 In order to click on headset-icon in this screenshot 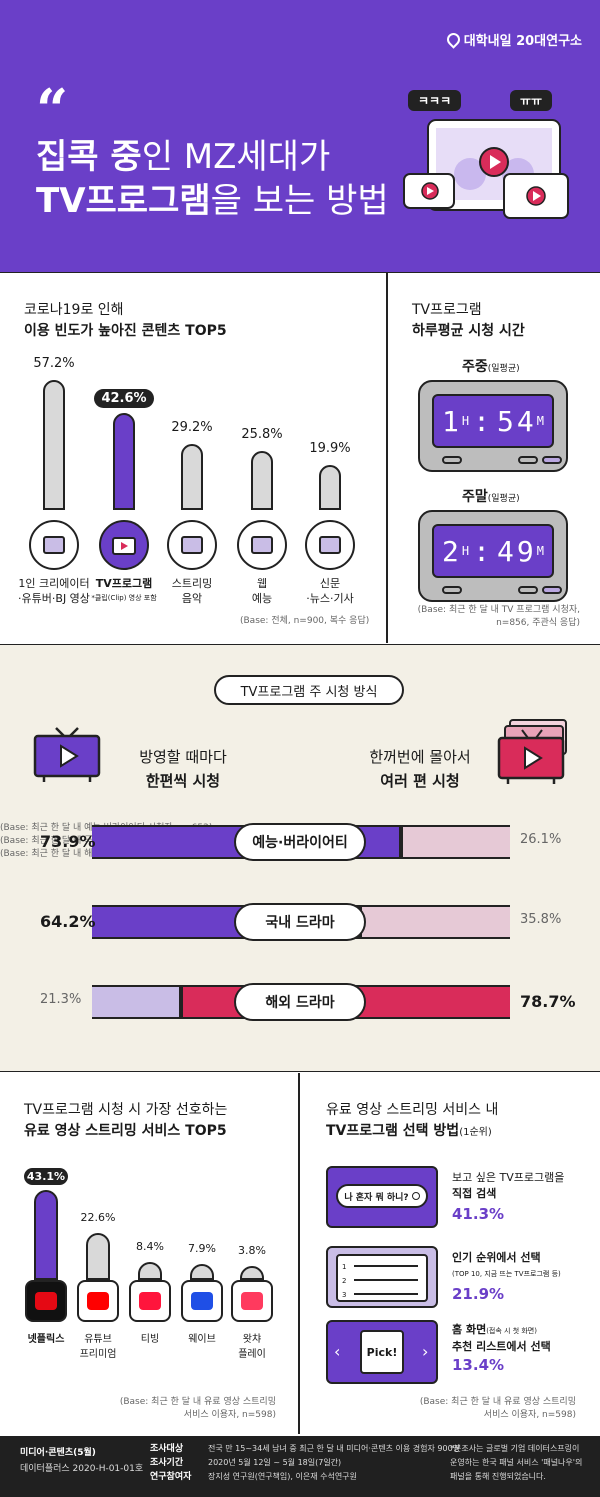, I will do `click(54, 545)`.